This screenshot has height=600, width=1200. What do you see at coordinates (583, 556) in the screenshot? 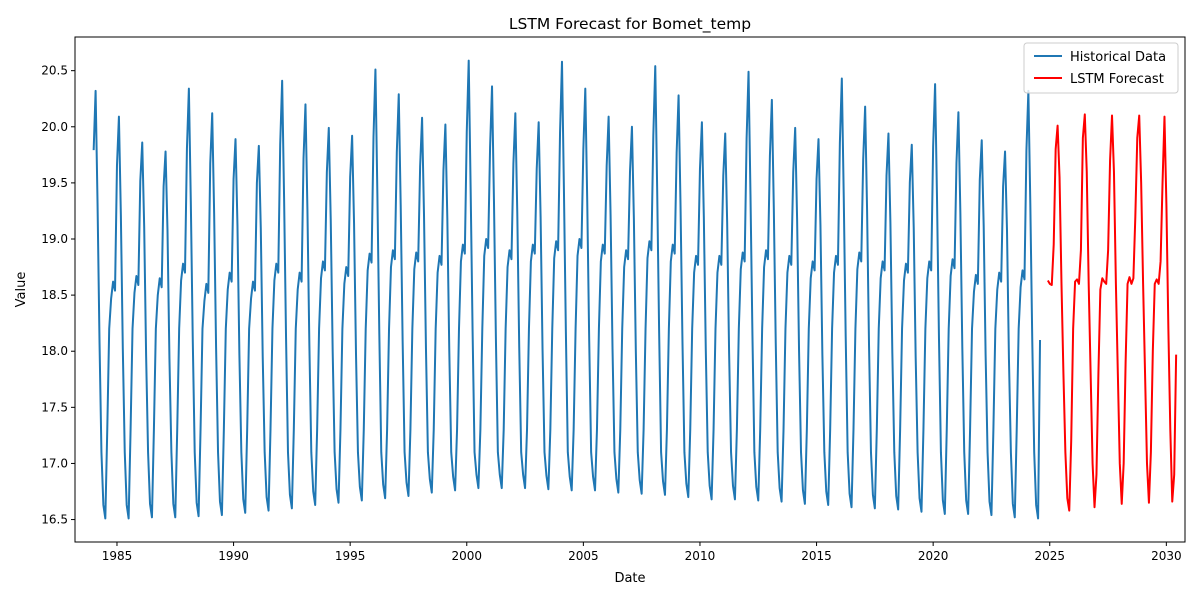
I see `x-tick-label-2005: 2005` at bounding box center [583, 556].